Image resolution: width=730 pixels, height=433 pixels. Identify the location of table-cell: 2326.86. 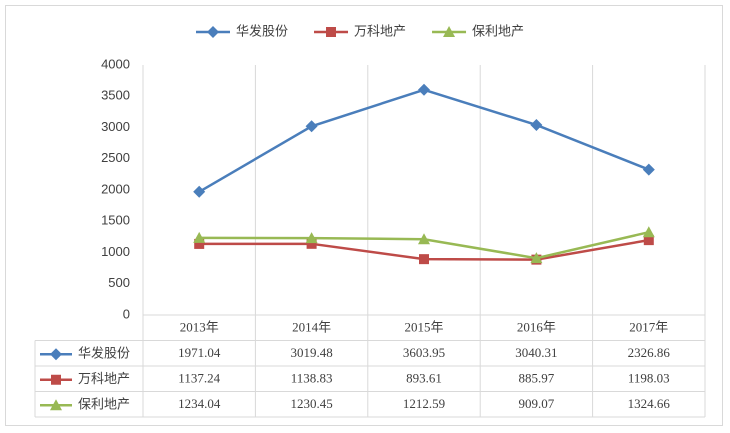
(649, 352).